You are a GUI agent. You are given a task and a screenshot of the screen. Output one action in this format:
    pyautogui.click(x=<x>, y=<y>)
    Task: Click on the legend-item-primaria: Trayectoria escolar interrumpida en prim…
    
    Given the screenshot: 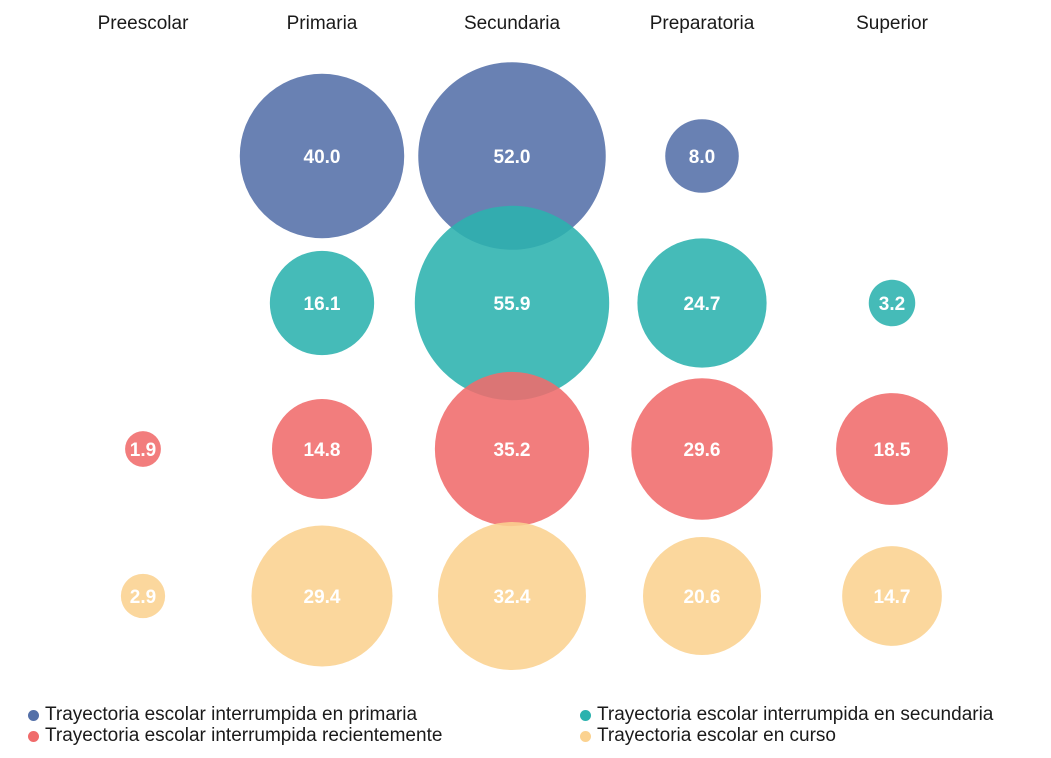 What is the action you would take?
    pyautogui.click(x=222, y=715)
    